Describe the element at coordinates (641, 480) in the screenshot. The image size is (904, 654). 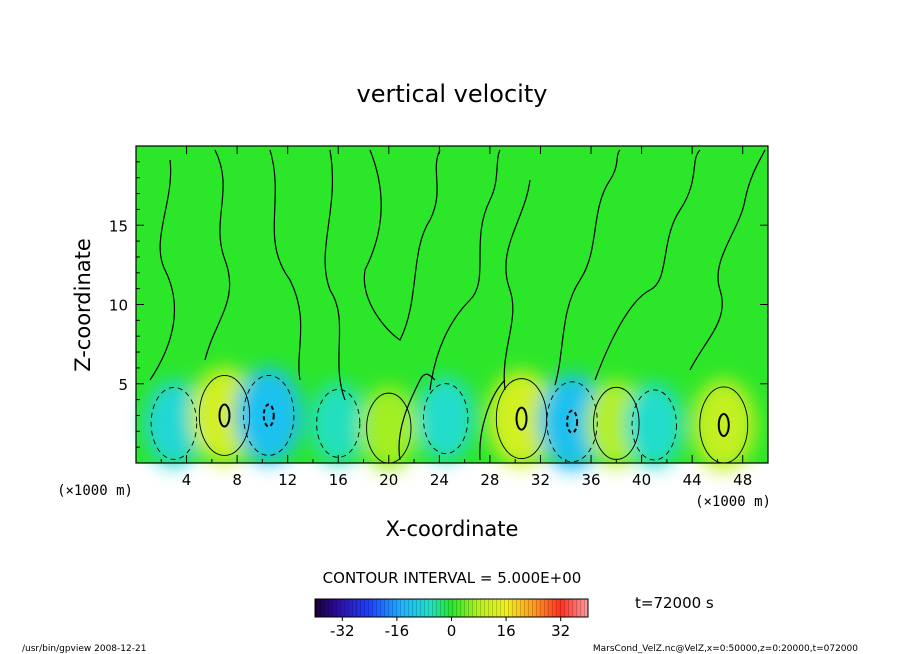
I see `x-tick-label: 40` at that location.